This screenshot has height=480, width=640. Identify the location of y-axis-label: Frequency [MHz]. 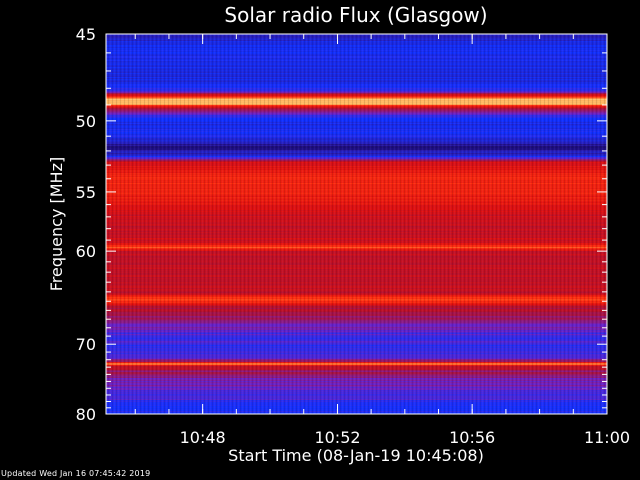
(56, 224).